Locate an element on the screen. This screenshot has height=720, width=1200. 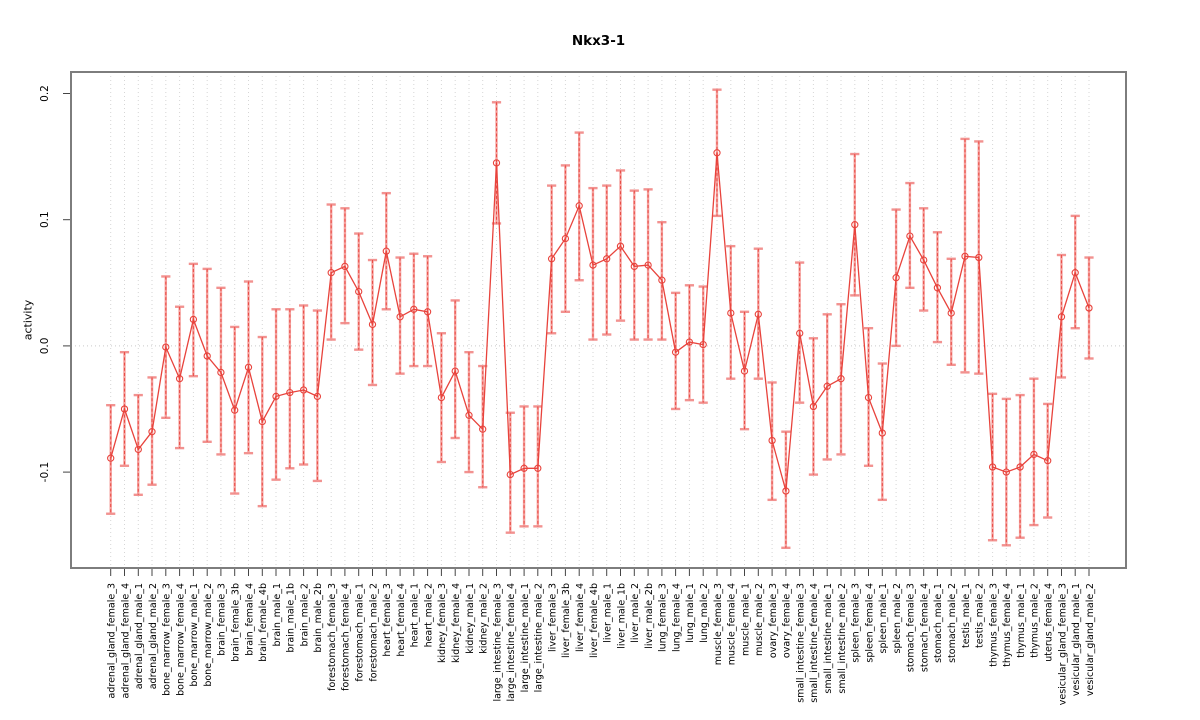
svg-text: thymus_female_3 is located at coordinates (993, 625).